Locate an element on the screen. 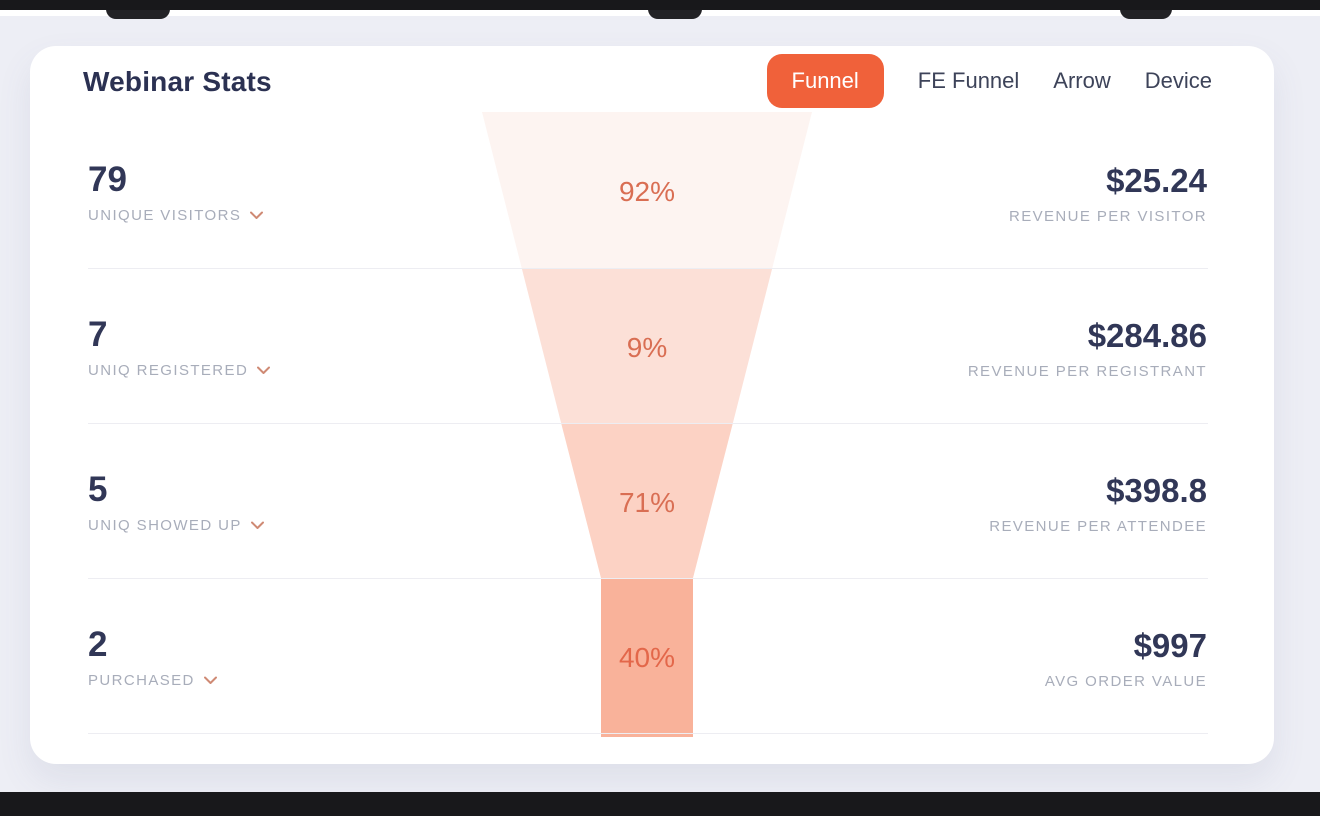  conversion-percent: 92% is located at coordinates (647, 191).